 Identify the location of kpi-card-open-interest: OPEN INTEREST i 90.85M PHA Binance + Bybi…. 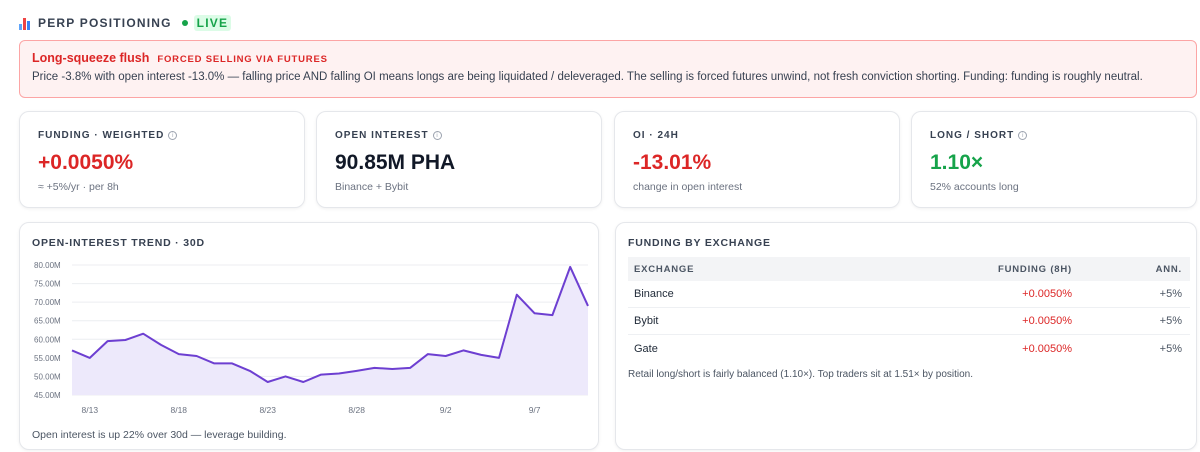
(459, 159).